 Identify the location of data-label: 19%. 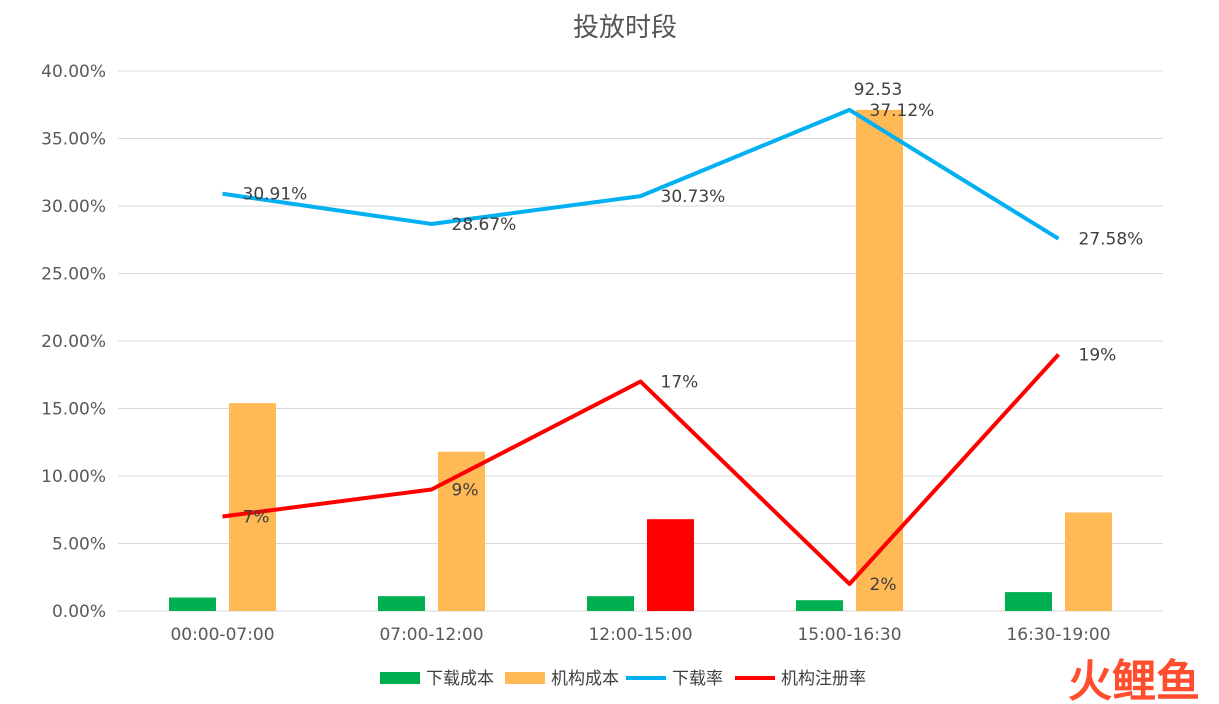
(1098, 356).